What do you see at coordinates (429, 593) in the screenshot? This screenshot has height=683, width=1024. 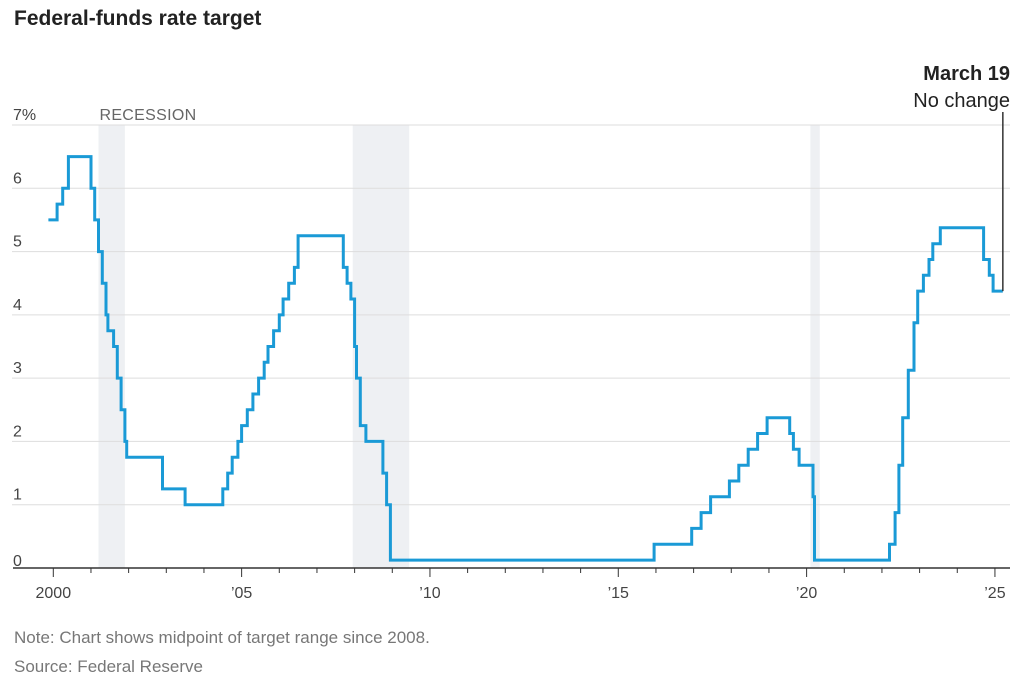 I see `x-tick-label: ’10` at bounding box center [429, 593].